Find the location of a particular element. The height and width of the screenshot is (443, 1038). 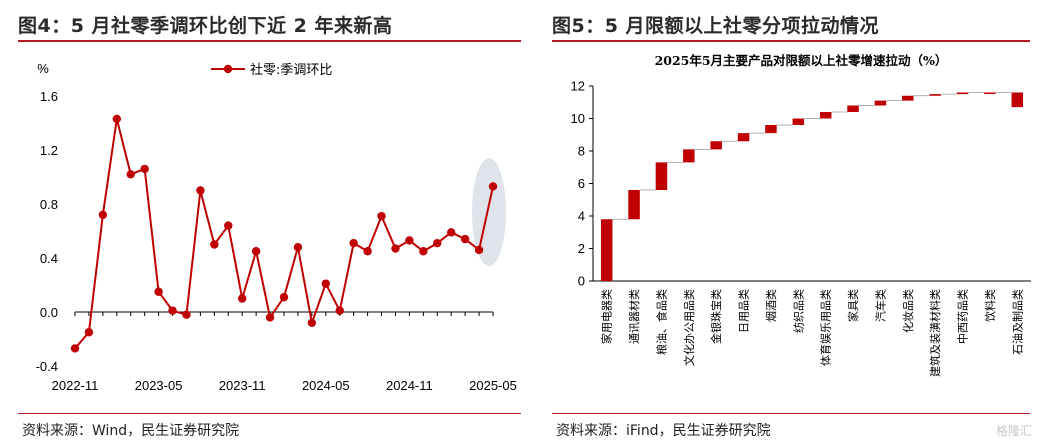

y-tick-label: 1.6 is located at coordinates (49, 96).